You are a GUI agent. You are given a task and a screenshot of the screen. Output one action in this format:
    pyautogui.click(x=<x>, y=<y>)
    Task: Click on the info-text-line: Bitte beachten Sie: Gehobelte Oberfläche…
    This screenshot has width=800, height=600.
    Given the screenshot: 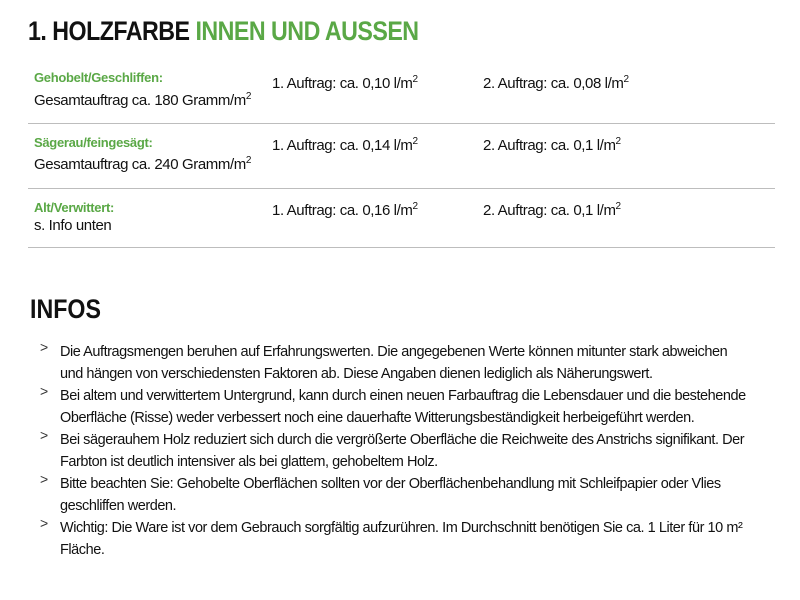 What is the action you would take?
    pyautogui.click(x=390, y=484)
    